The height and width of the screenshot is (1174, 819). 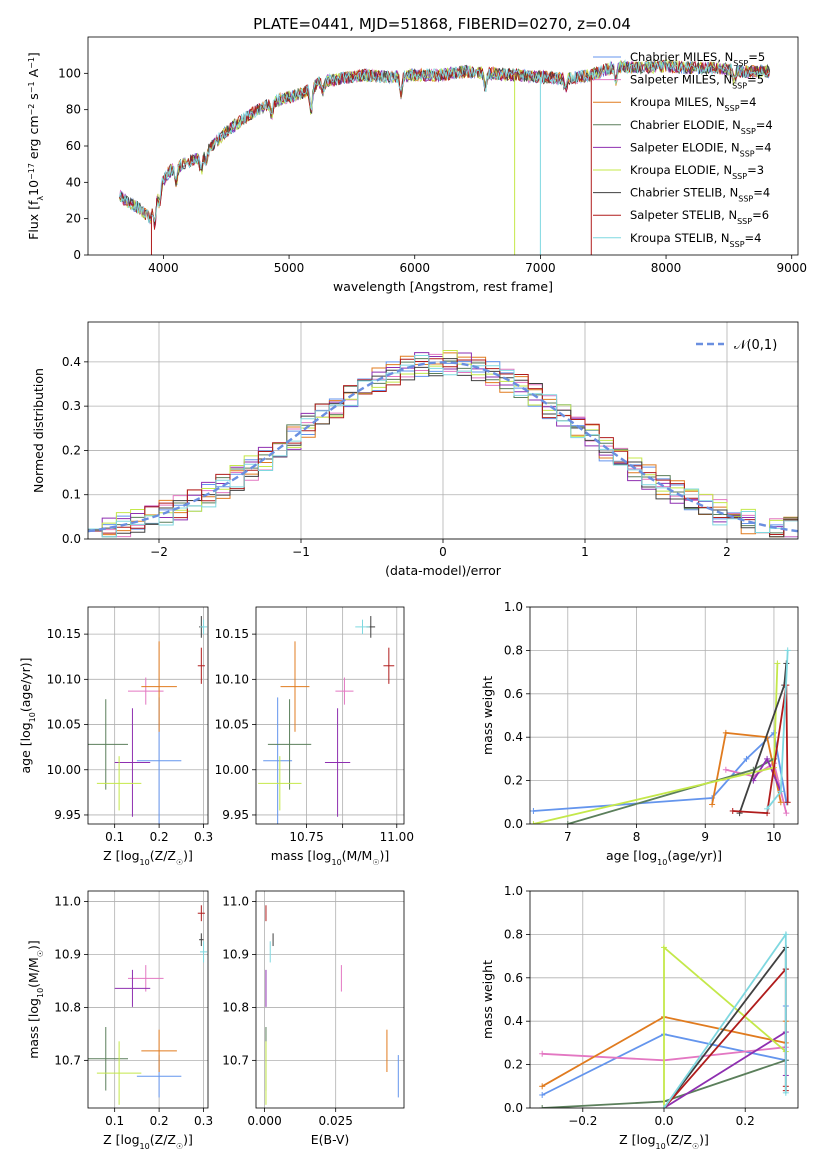 What do you see at coordinates (773, 837) in the screenshot?
I see `x-tick-label: 10` at bounding box center [773, 837].